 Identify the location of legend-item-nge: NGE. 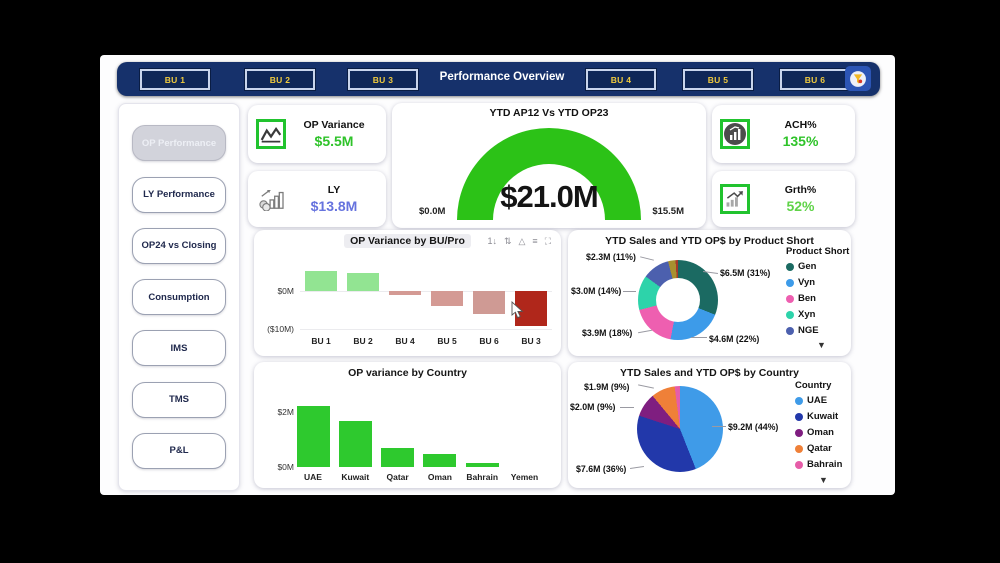
(817, 330).